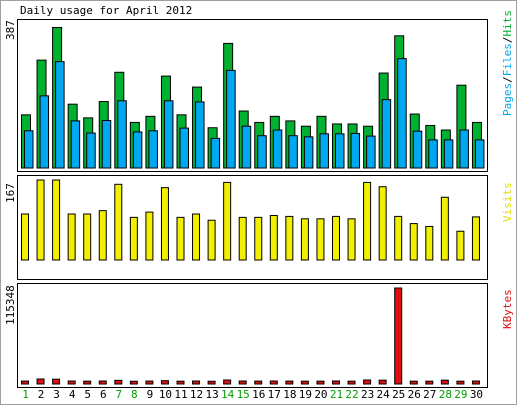 Image resolution: width=517 pixels, height=405 pixels. What do you see at coordinates (72, 394) in the screenshot?
I see `day-label: 4` at bounding box center [72, 394].